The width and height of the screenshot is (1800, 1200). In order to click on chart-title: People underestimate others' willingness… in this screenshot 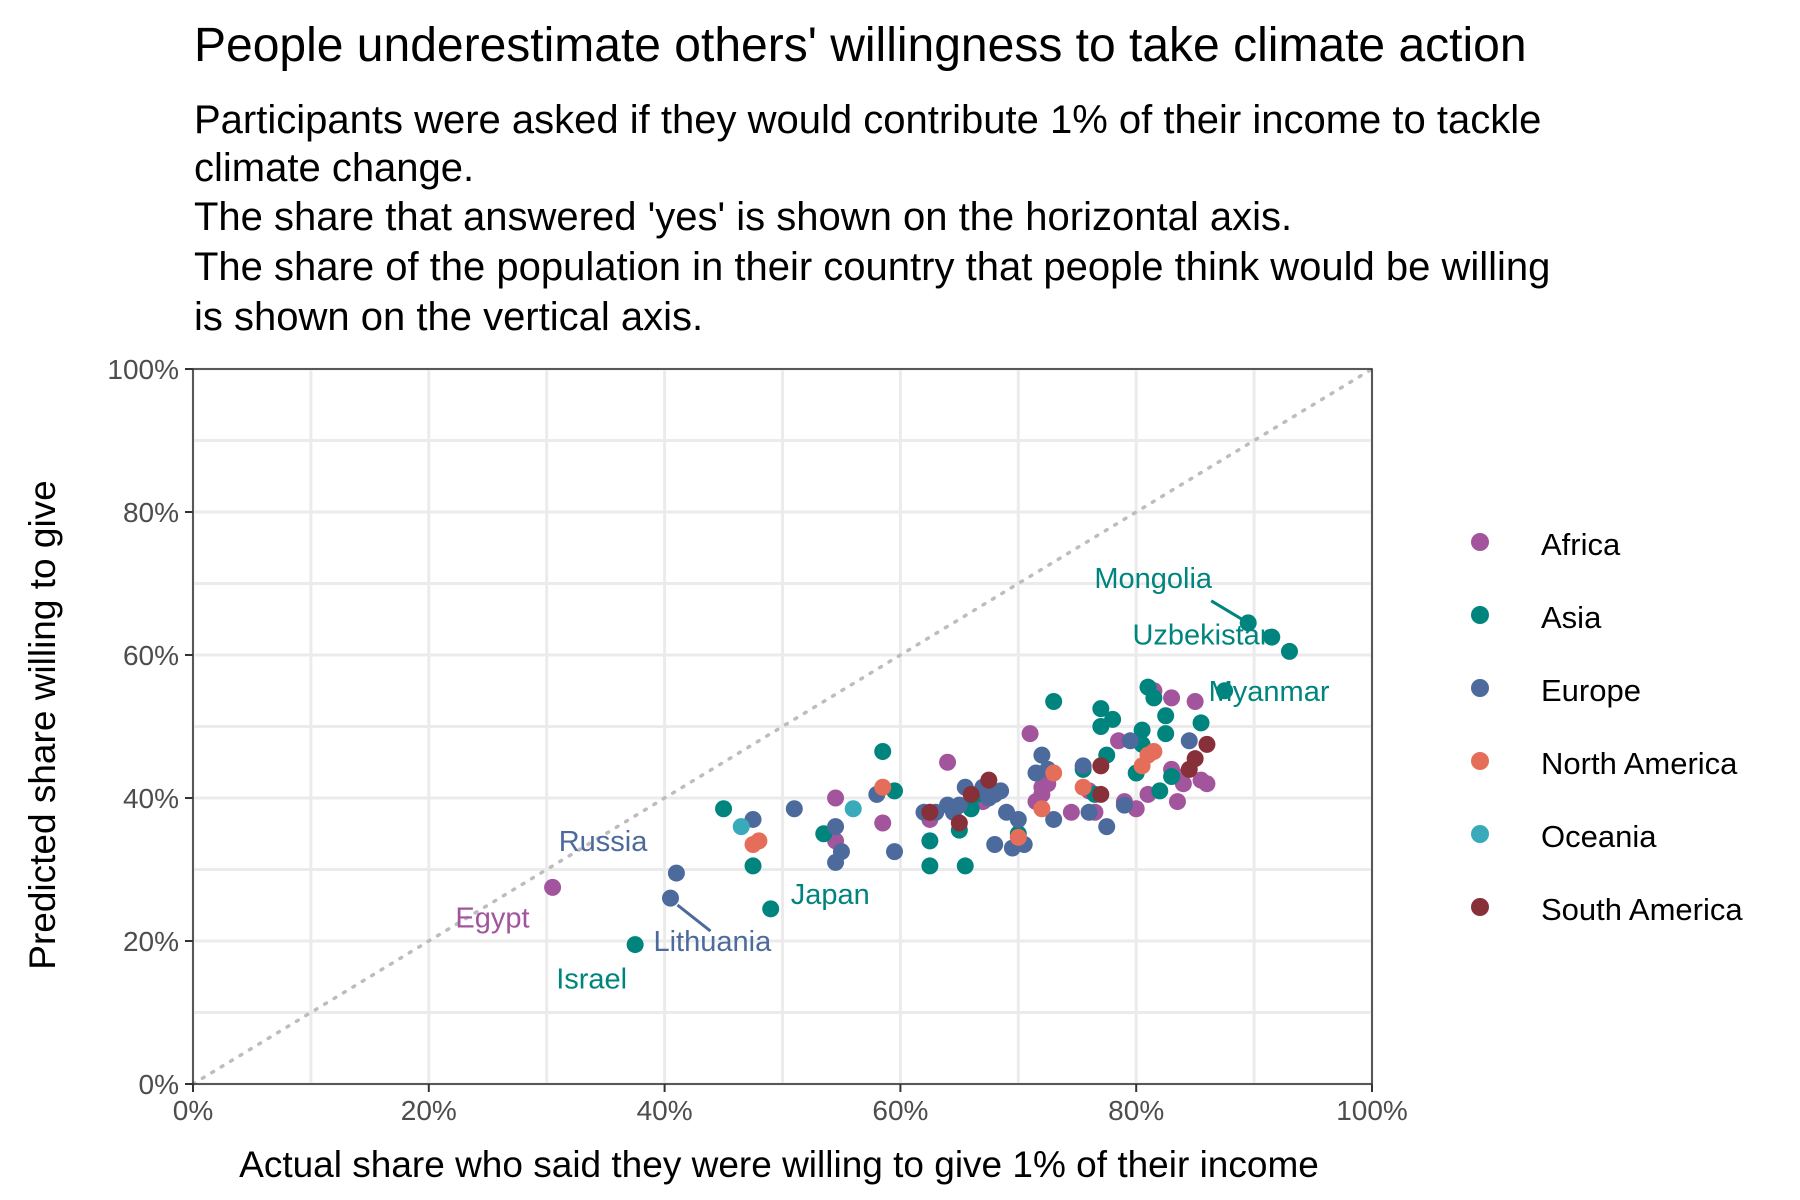, I will do `click(860, 45)`.